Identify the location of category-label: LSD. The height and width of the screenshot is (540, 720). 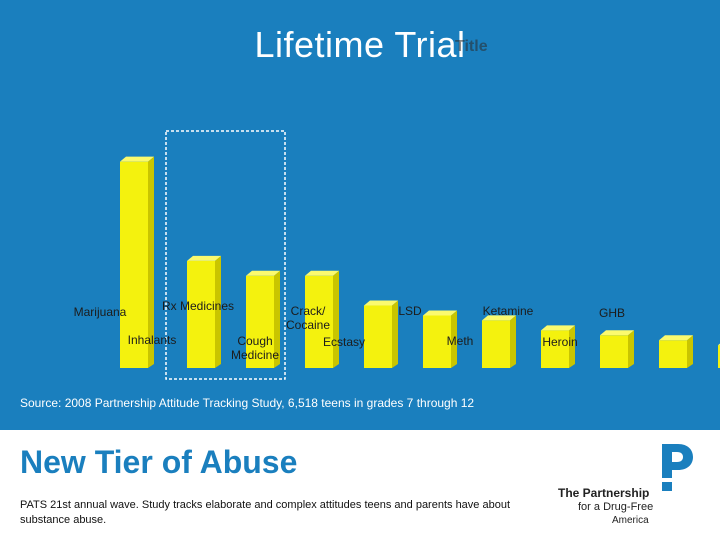
(410, 311).